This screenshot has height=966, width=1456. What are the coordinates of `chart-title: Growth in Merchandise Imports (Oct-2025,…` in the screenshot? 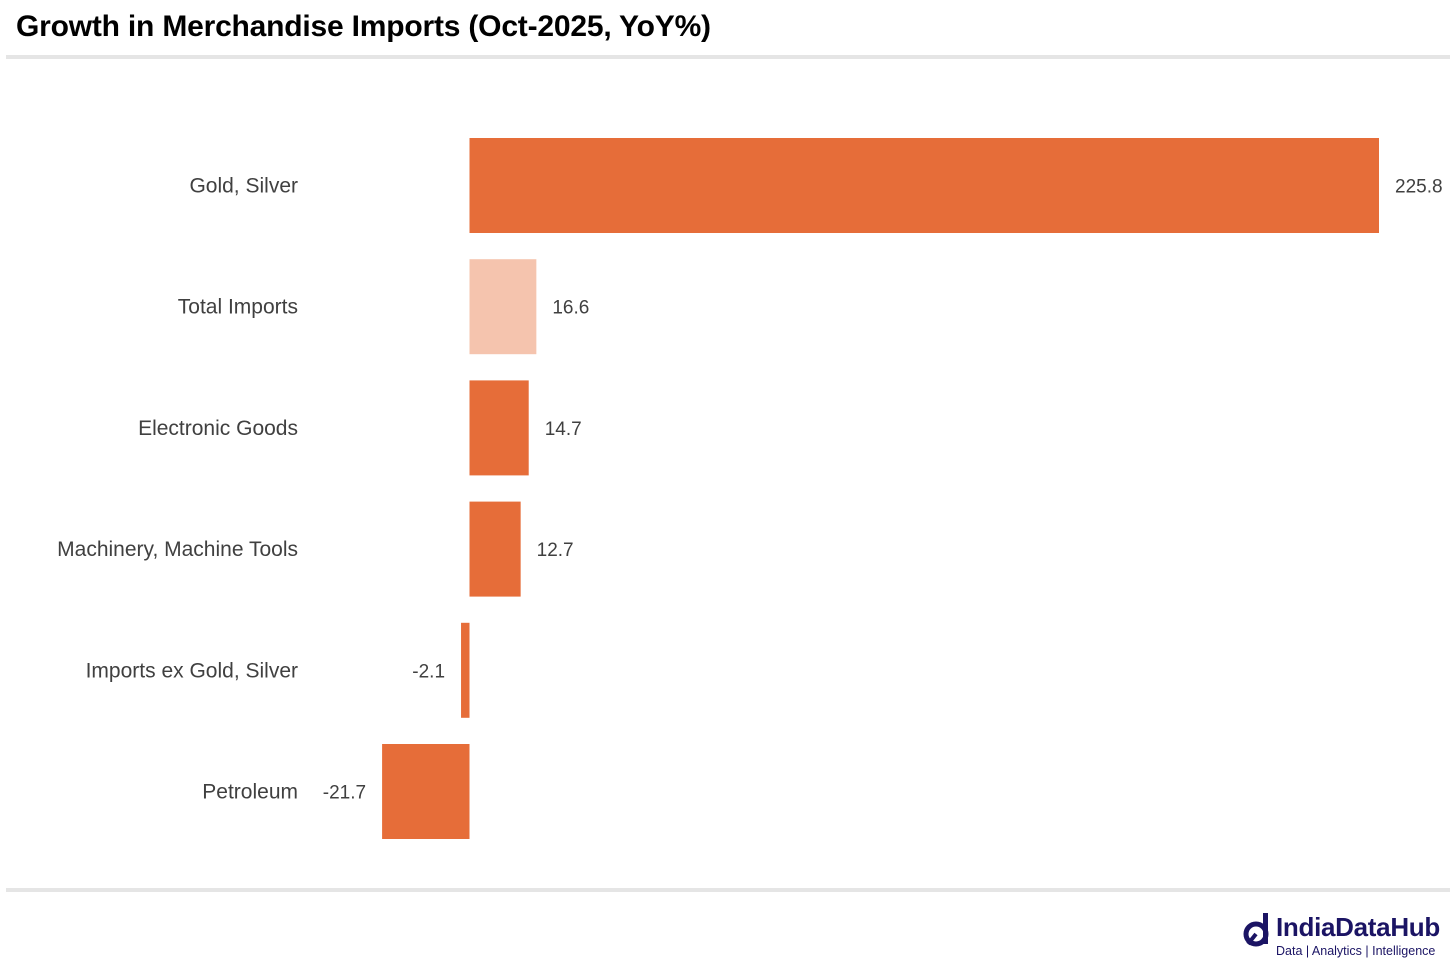 It's located at (363, 26).